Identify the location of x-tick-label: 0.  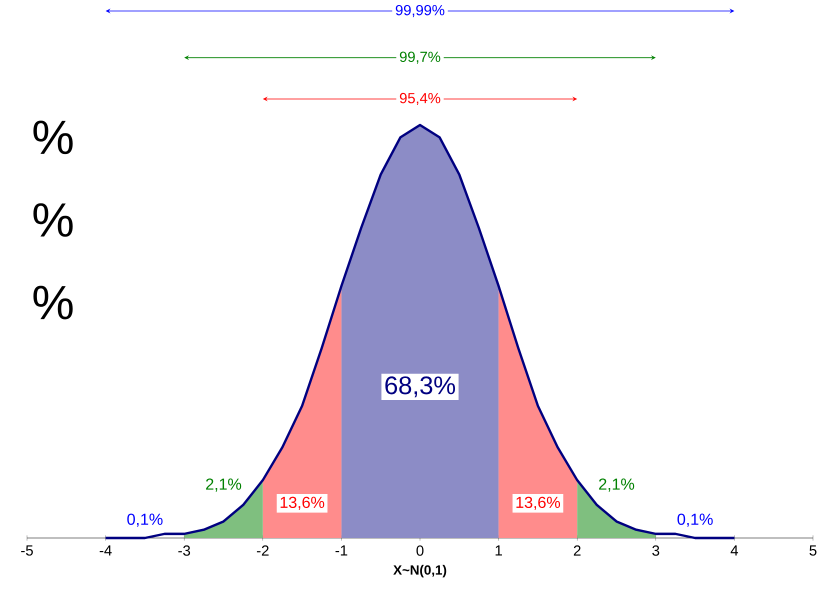
(420, 550).